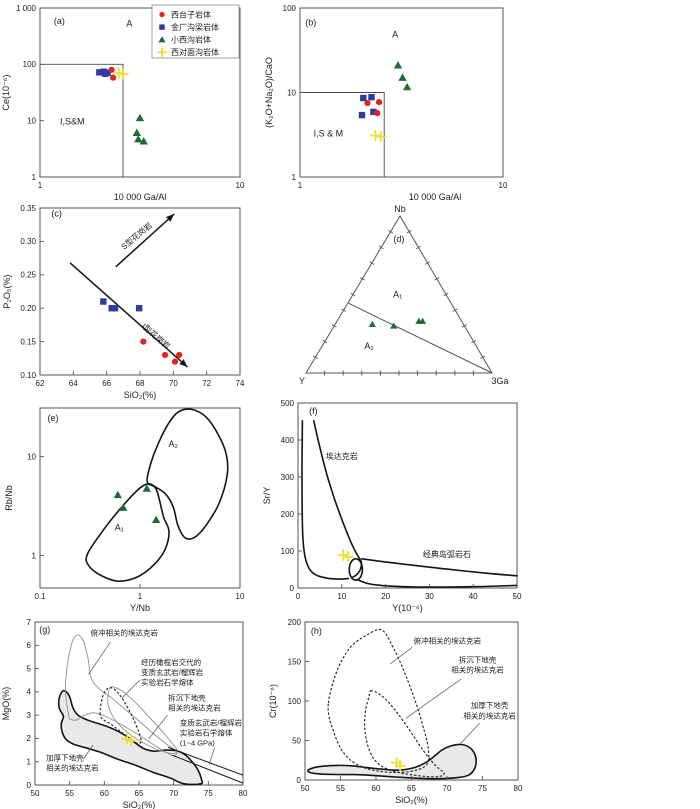 The width and height of the screenshot is (700, 809). What do you see at coordinates (140, 197) in the screenshot?
I see `x-axis-label: 10 000 Ga/Al` at bounding box center [140, 197].